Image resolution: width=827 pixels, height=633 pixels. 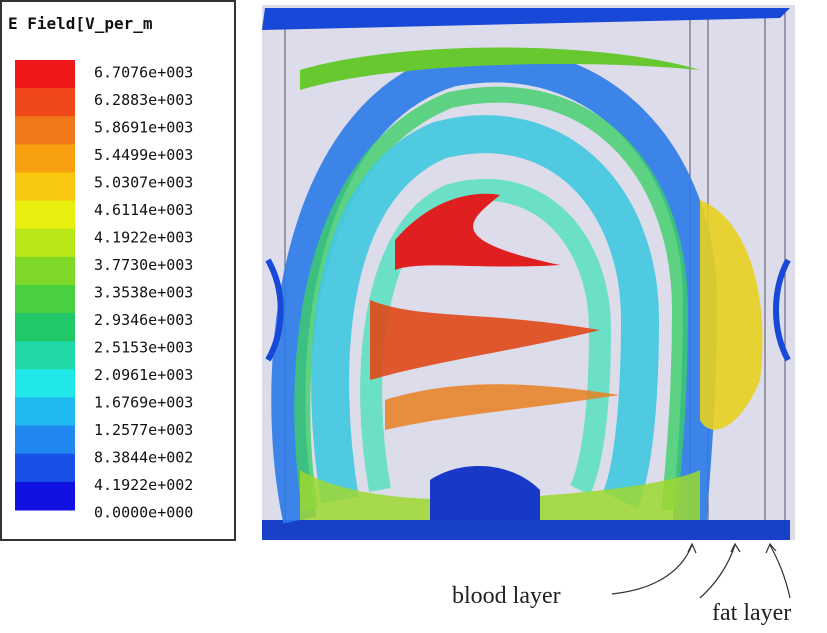 I want to click on annotation: fat layer, so click(x=751, y=613).